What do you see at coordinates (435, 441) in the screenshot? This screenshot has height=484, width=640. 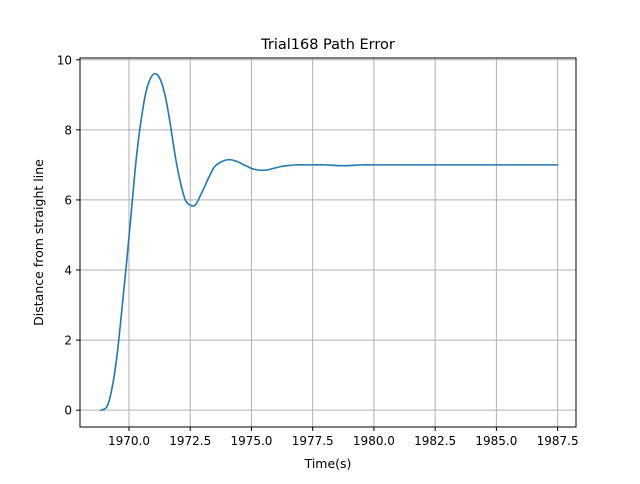 I see `x-tick-label: 1982.5` at bounding box center [435, 441].